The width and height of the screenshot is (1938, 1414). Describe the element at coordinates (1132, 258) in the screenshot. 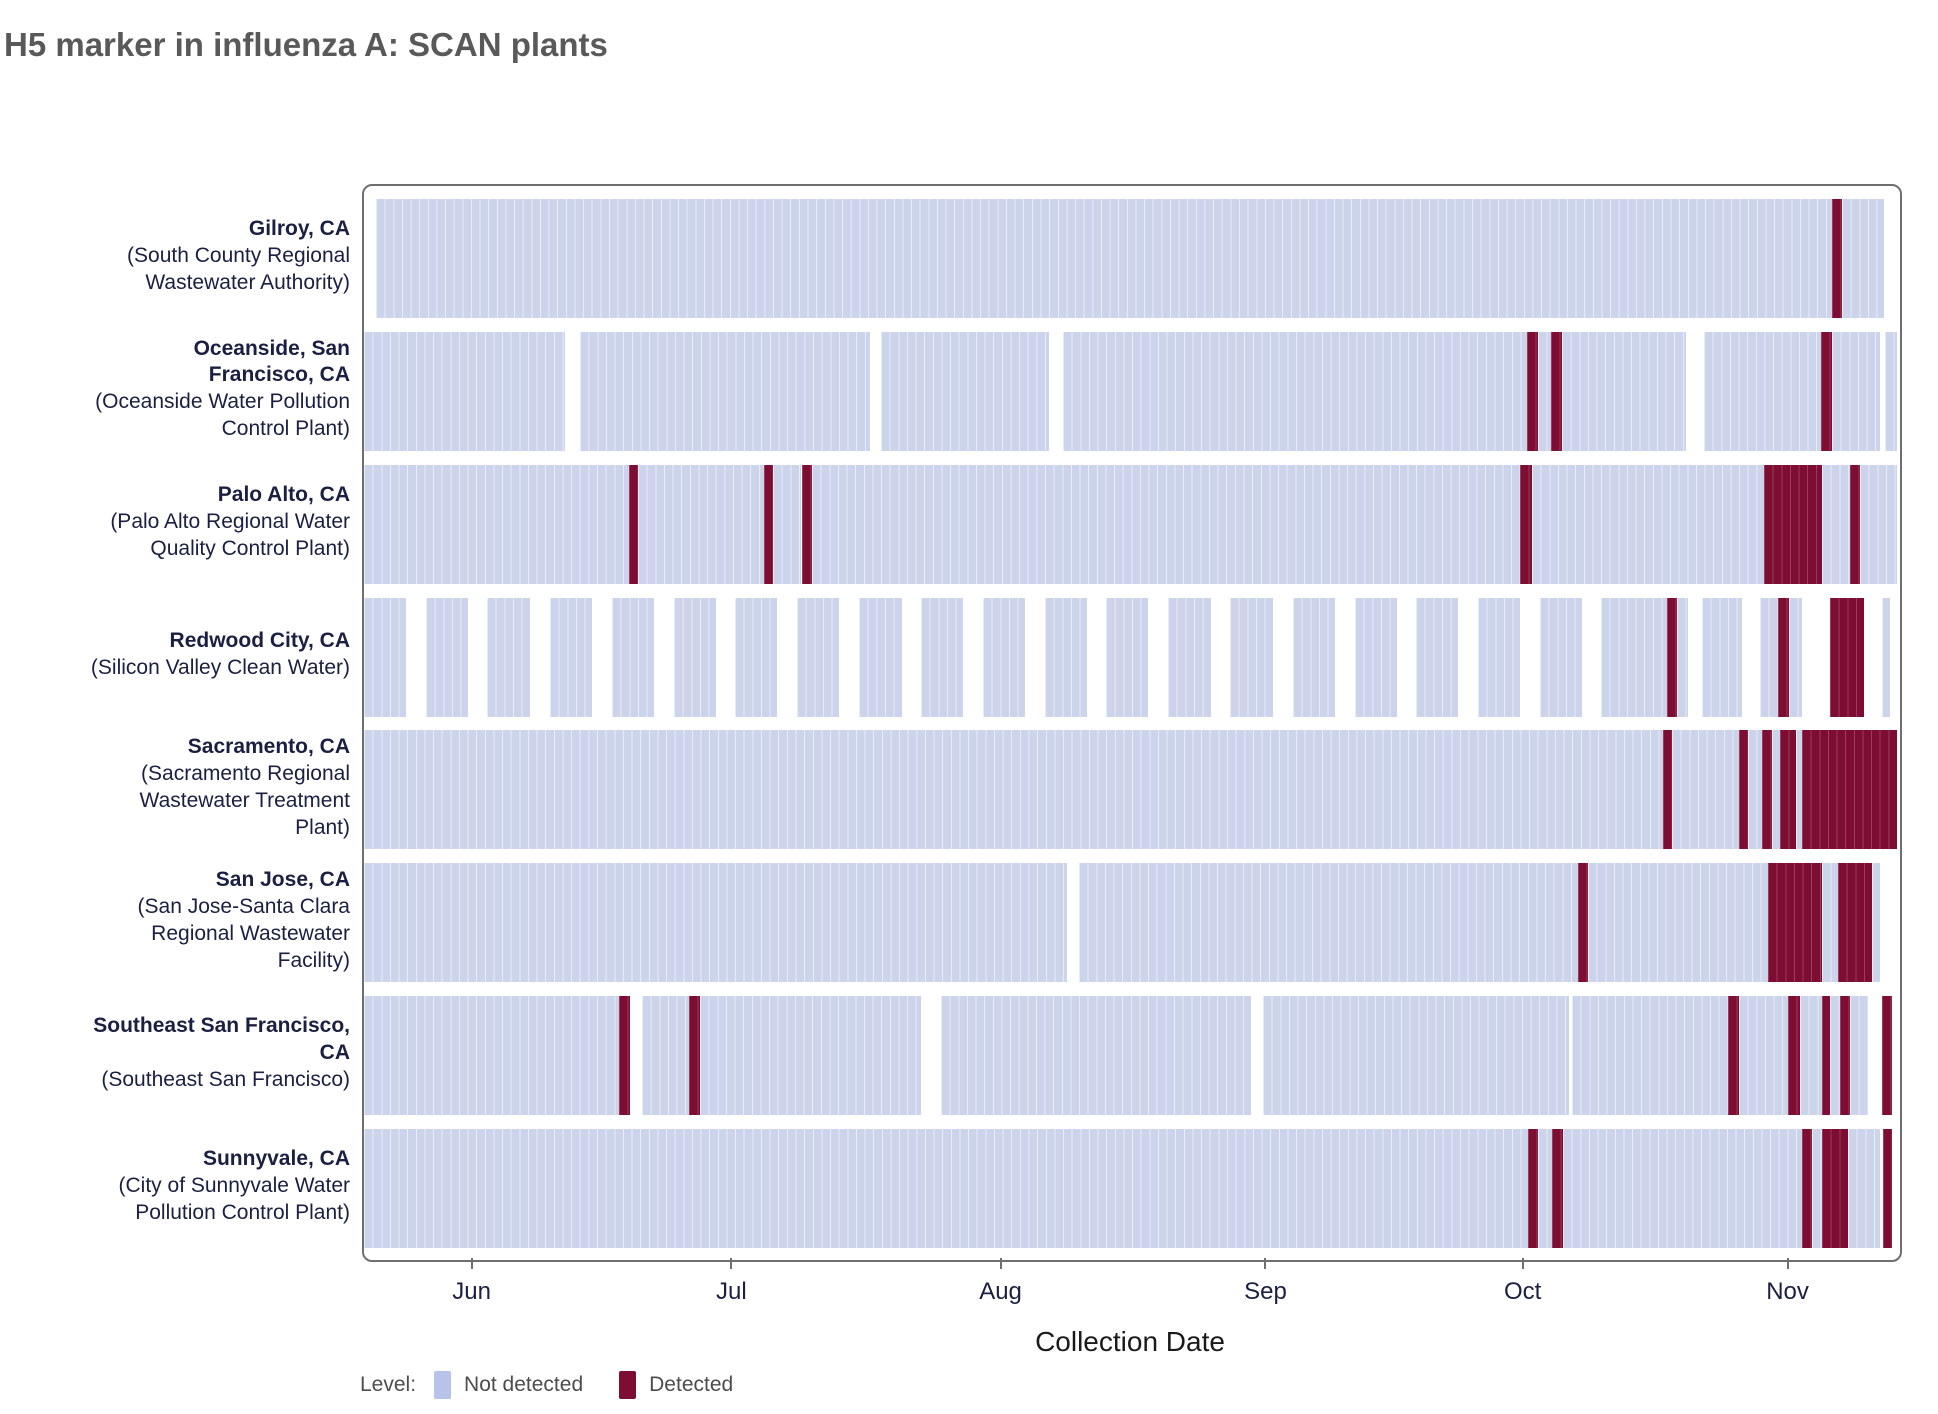

I see `row-gilroy-ca` at that location.